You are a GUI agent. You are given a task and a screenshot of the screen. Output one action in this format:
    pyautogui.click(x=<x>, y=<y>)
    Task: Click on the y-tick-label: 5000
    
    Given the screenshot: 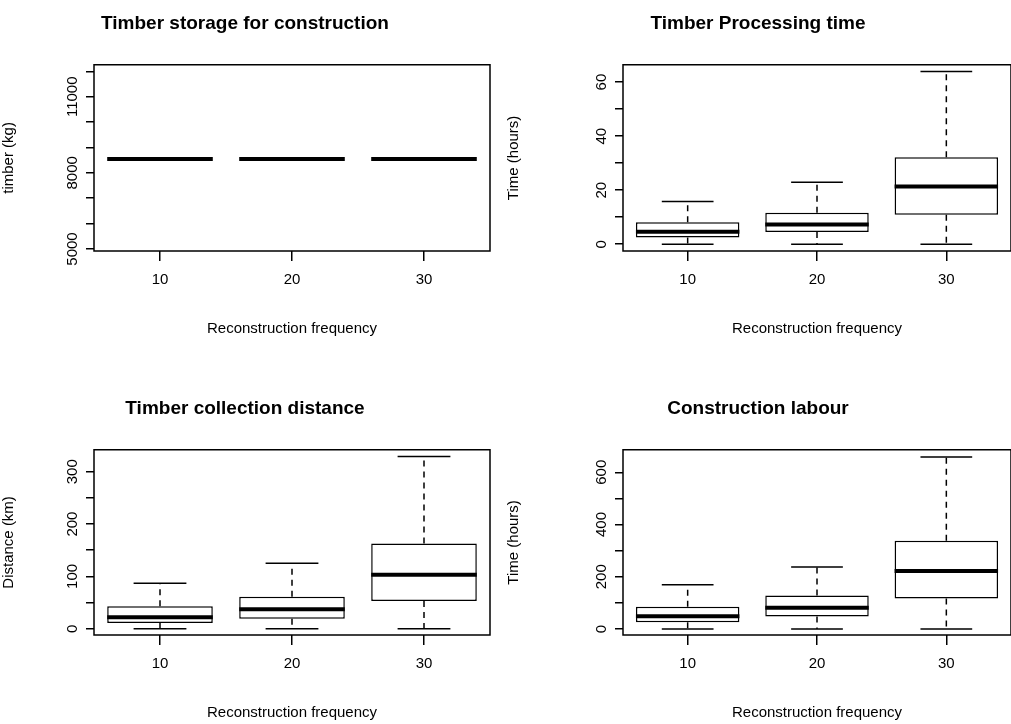 What is the action you would take?
    pyautogui.click(x=71, y=249)
    